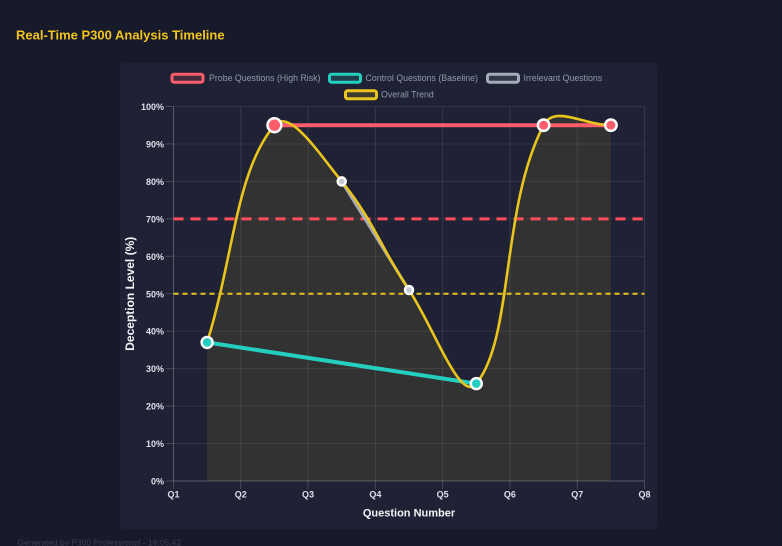  I want to click on svg-text: 0%, so click(157, 482).